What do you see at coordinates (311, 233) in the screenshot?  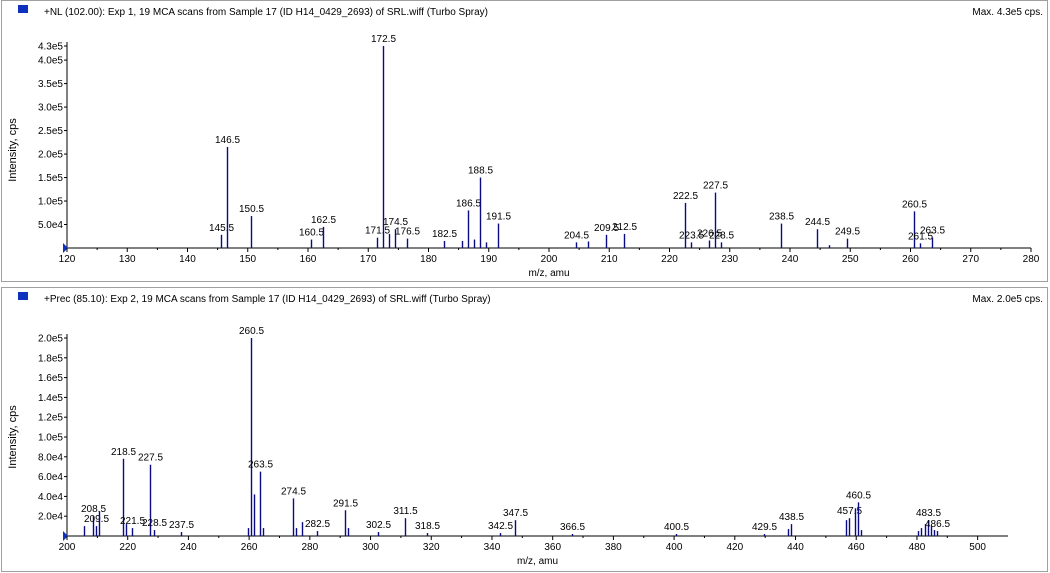 I see `peak-label: 160.5` at bounding box center [311, 233].